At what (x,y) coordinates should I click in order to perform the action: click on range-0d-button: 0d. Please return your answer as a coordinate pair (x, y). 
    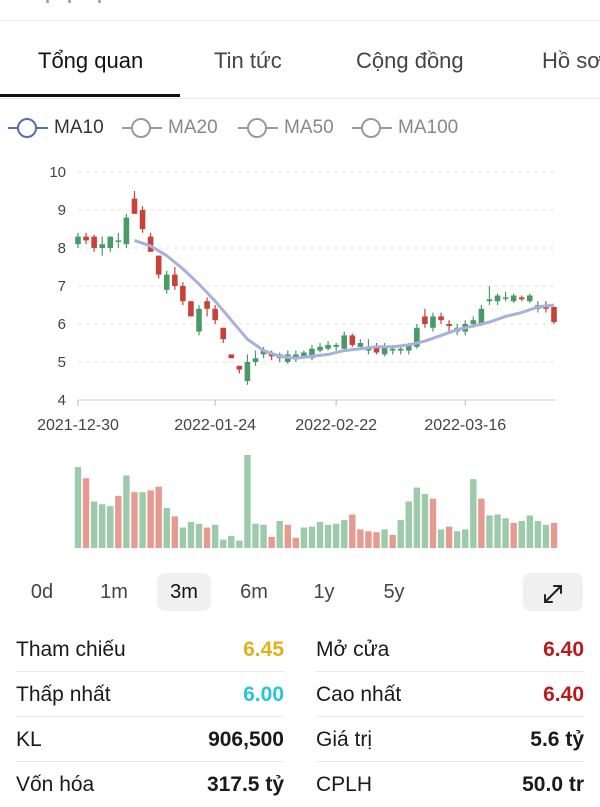
    Looking at the image, I should click on (42, 592).